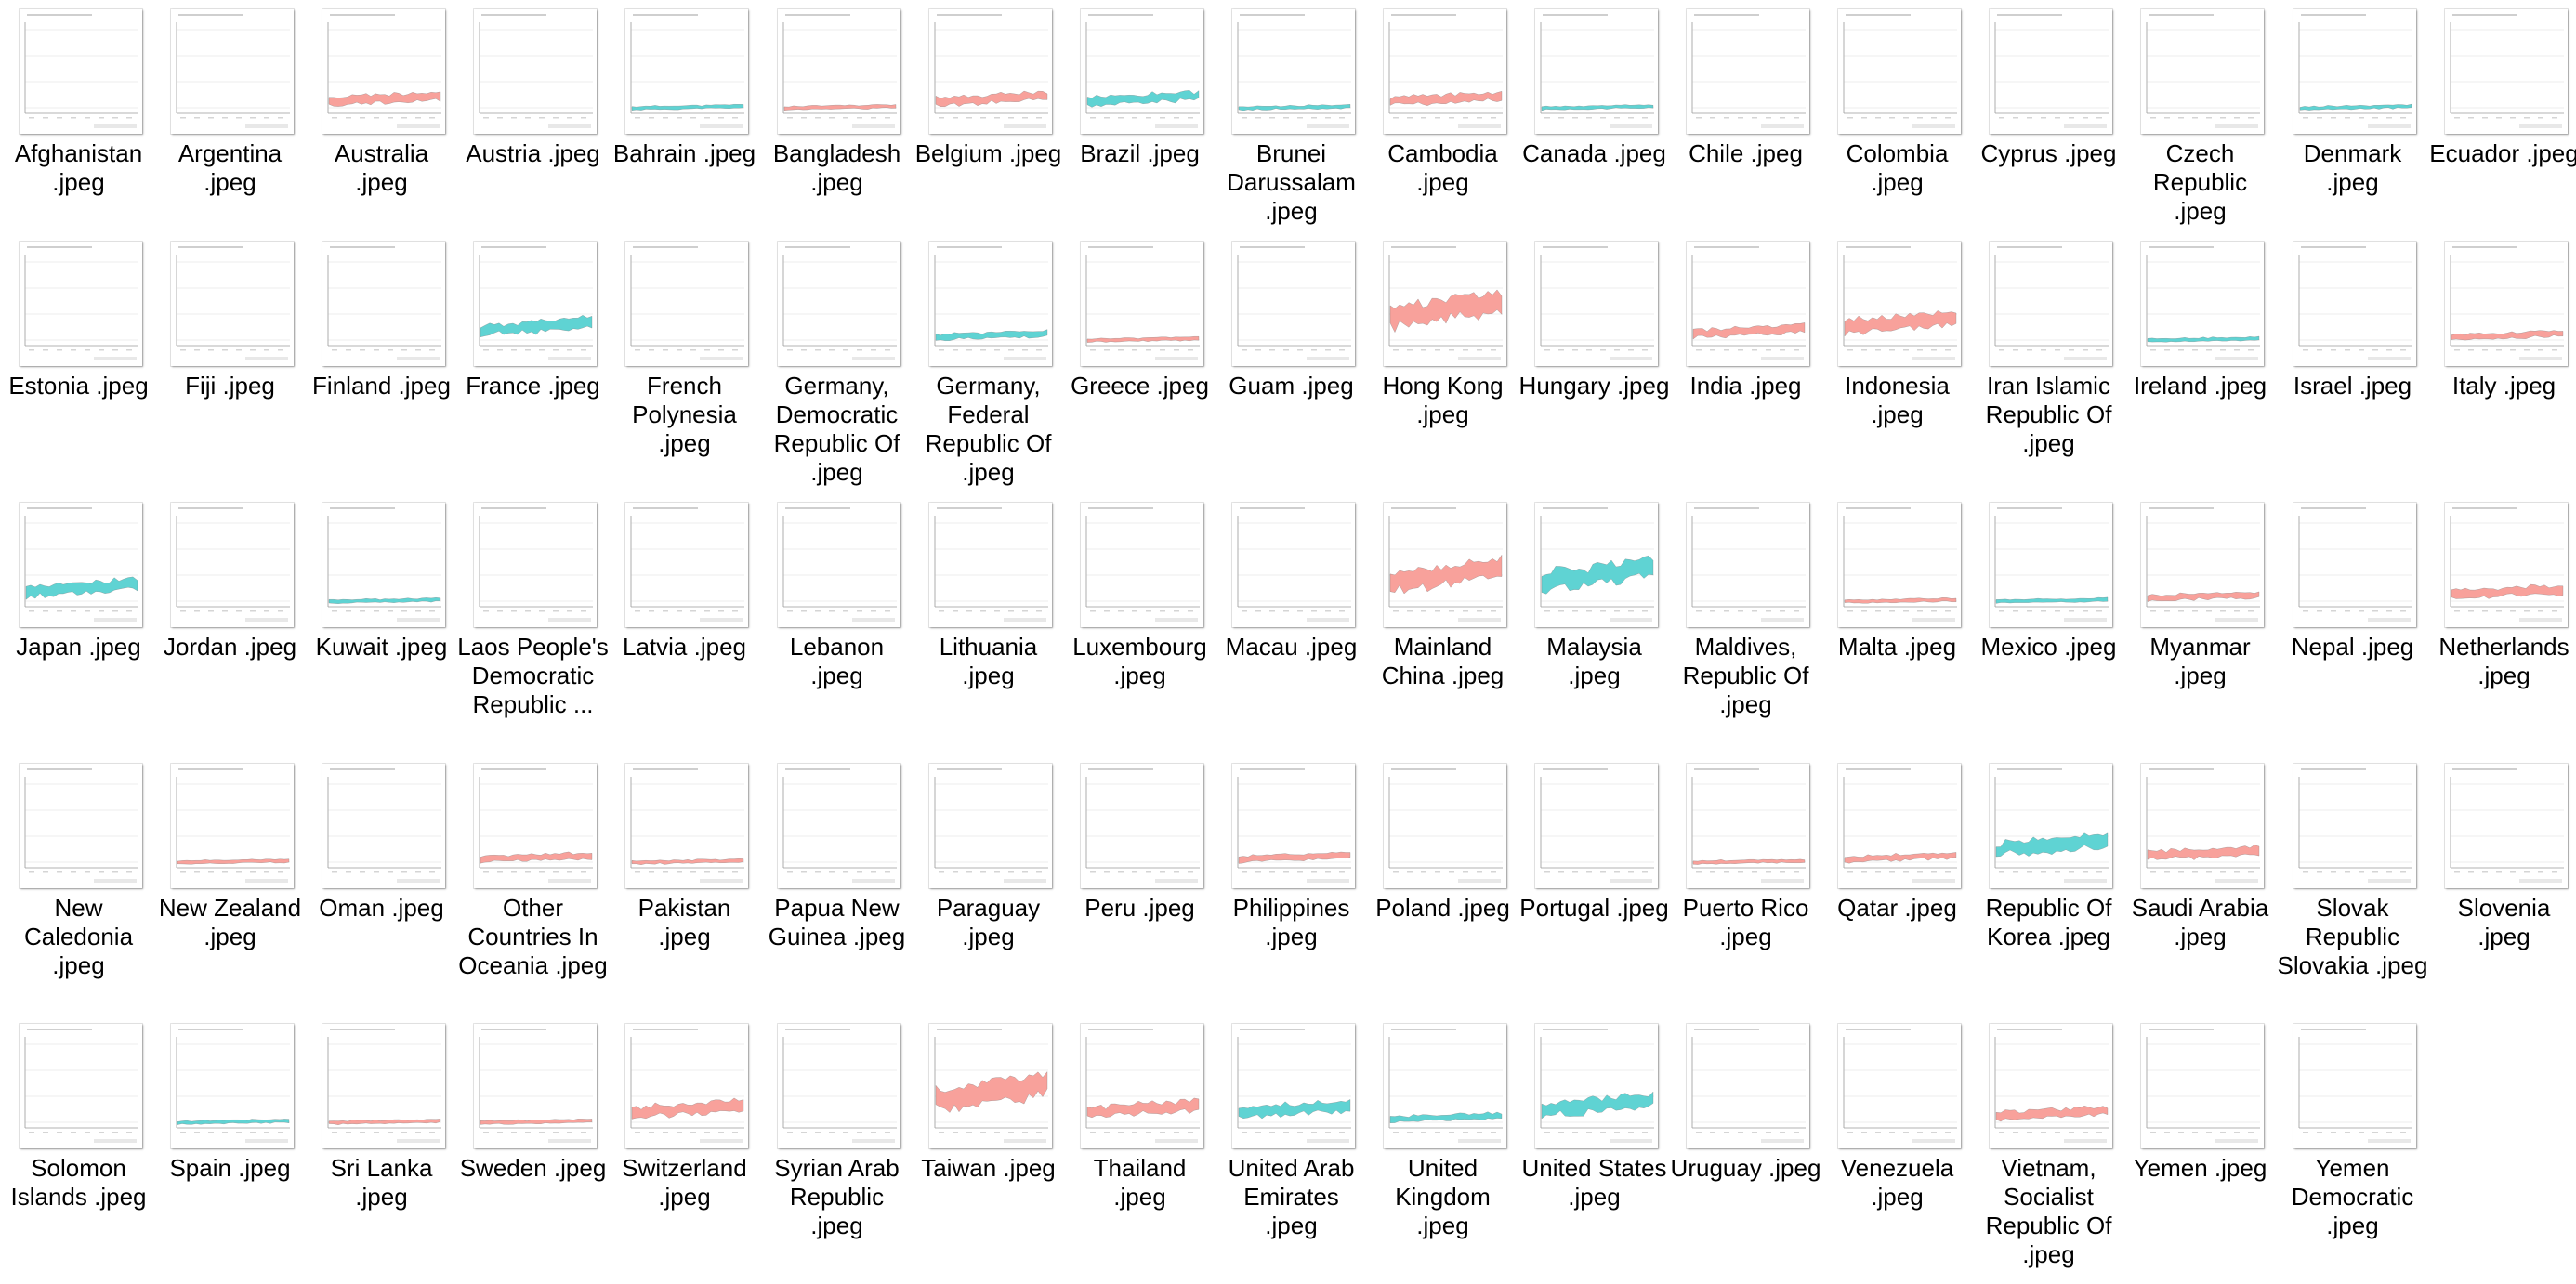  Describe the element at coordinates (837, 372) in the screenshot. I see `file-item: Germany, Democratic Republic Of .jpeg` at that location.